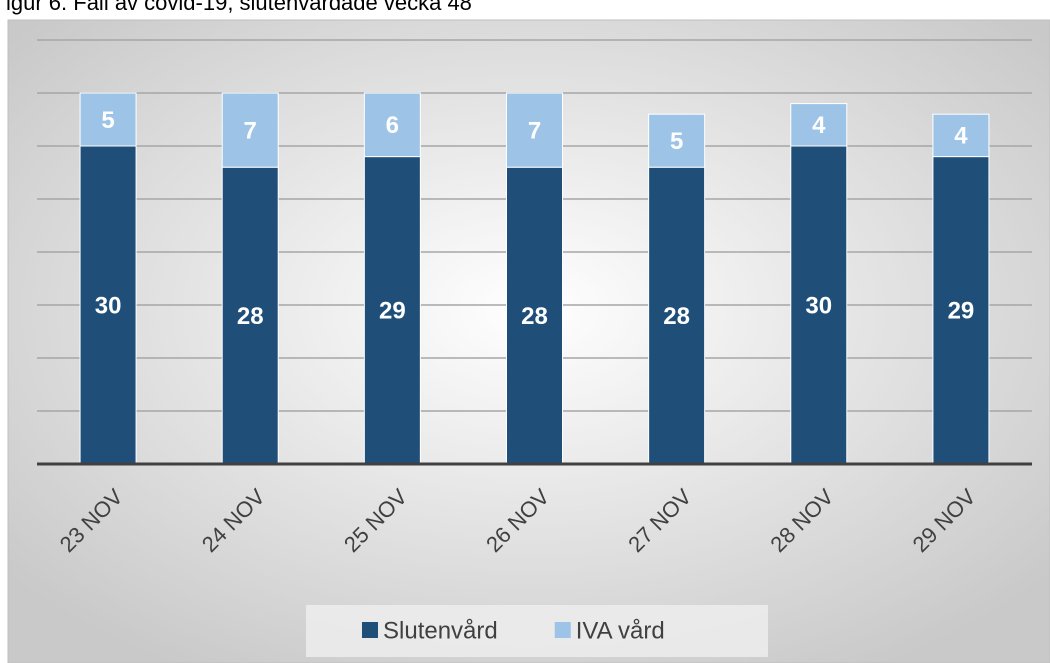 The height and width of the screenshot is (663, 1050). What do you see at coordinates (537, 631) in the screenshot?
I see `legend-box` at bounding box center [537, 631].